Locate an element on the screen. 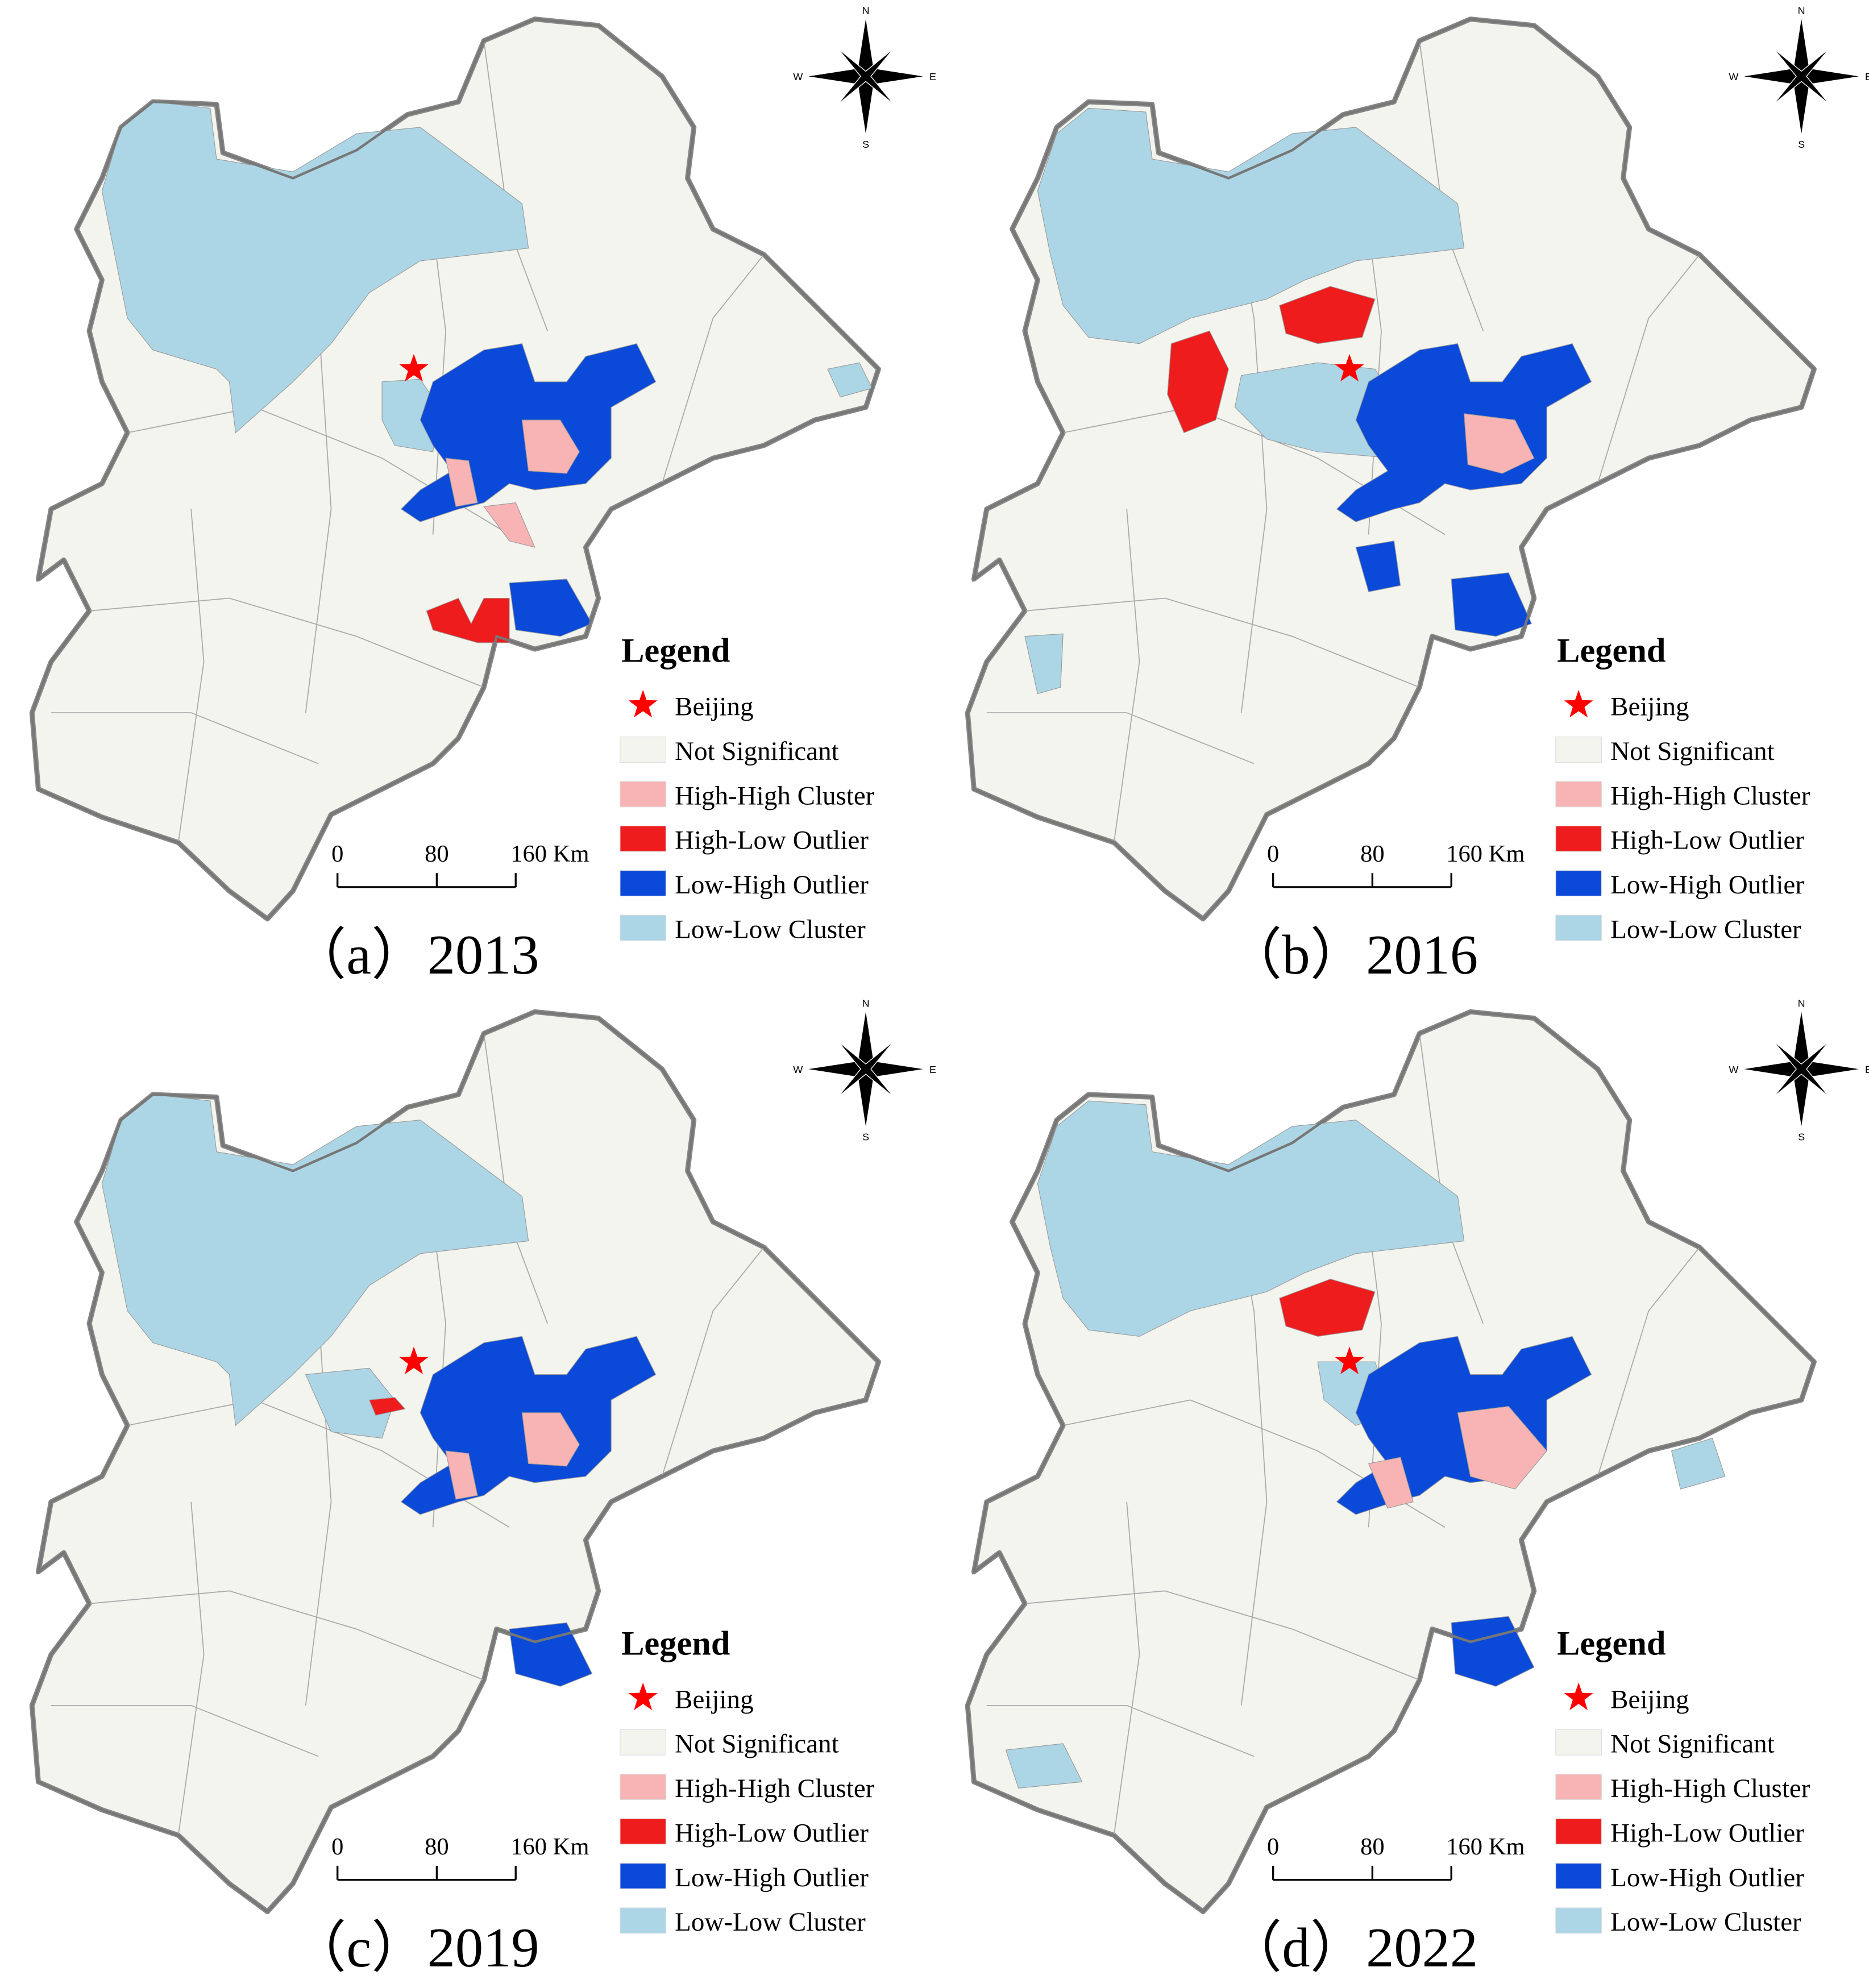 This screenshot has width=1869, height=1988. panel-caption: （c）2019 is located at coordinates (415, 1948).